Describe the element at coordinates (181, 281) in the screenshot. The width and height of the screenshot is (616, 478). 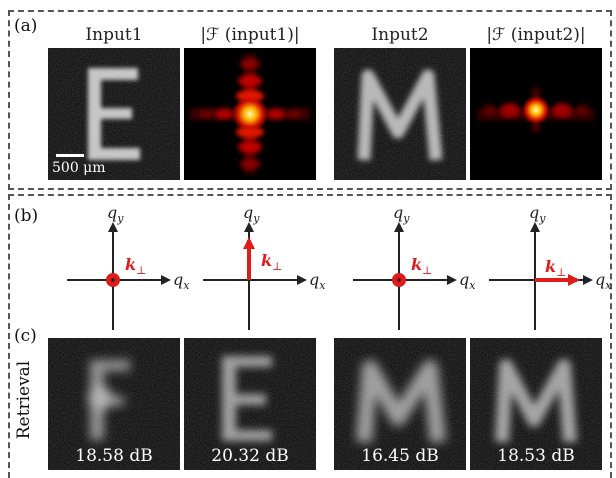
I see `qx-label-1: qx` at that location.